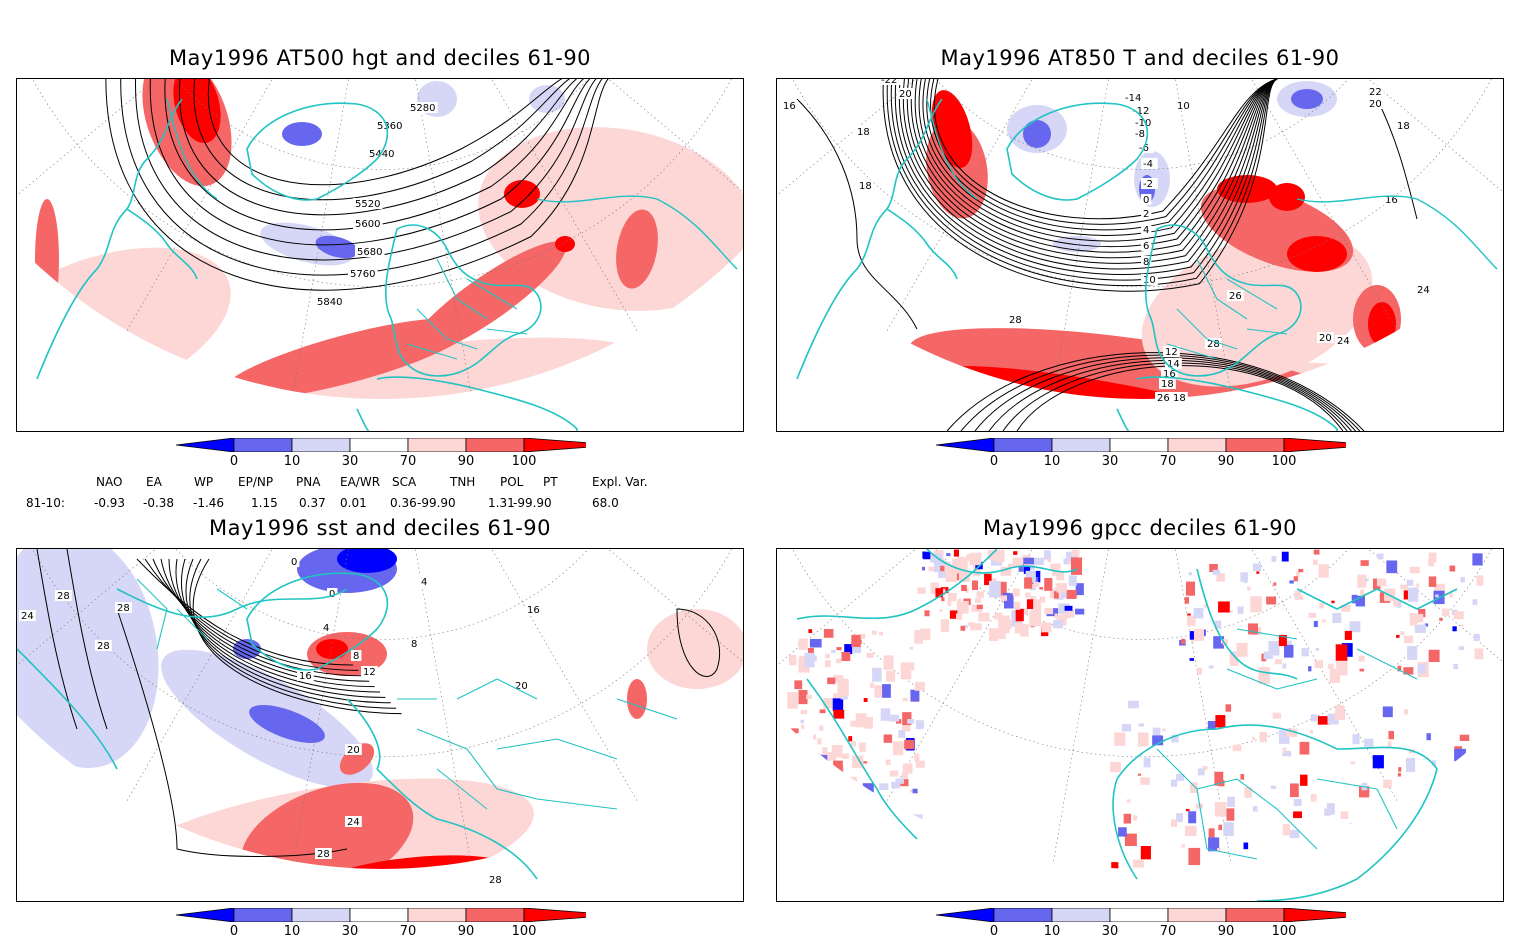  Describe the element at coordinates (381, 154) in the screenshot. I see `contour-label: 5440` at that location.